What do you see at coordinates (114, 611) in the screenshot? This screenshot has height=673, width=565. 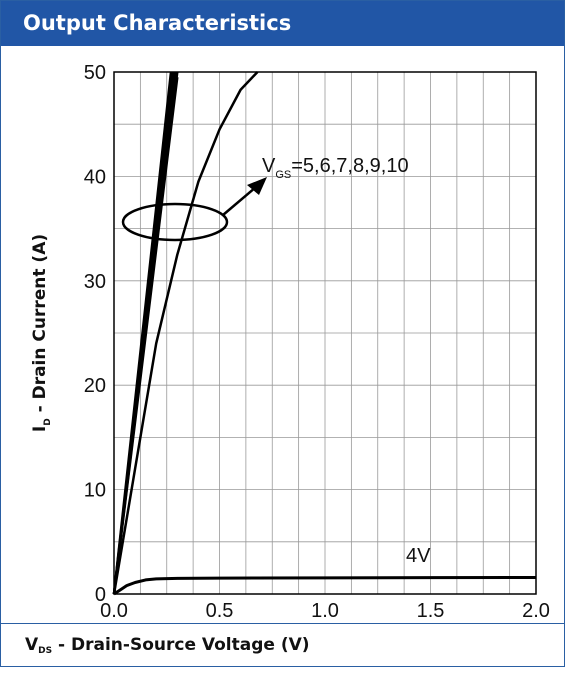 I see `x-tick-label: 0.0` at bounding box center [114, 611].